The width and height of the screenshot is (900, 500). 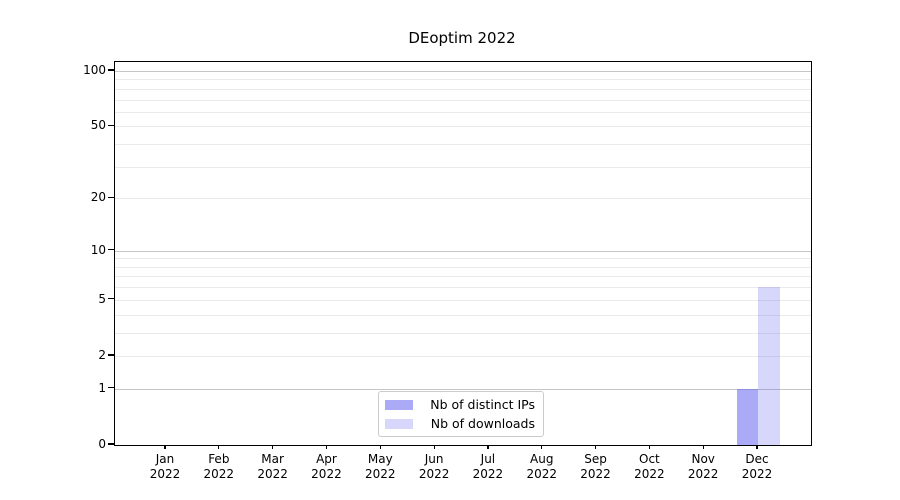 I want to click on x-tick-label: Sep 2022, so click(x=596, y=467).